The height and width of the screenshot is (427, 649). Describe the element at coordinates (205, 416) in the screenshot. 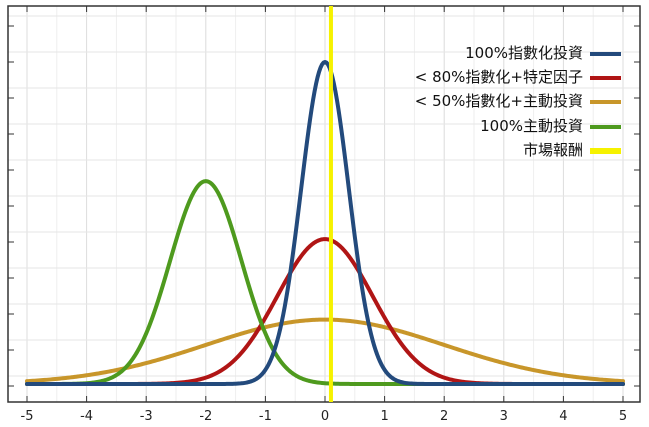

I see `x-tick-label: -2` at that location.